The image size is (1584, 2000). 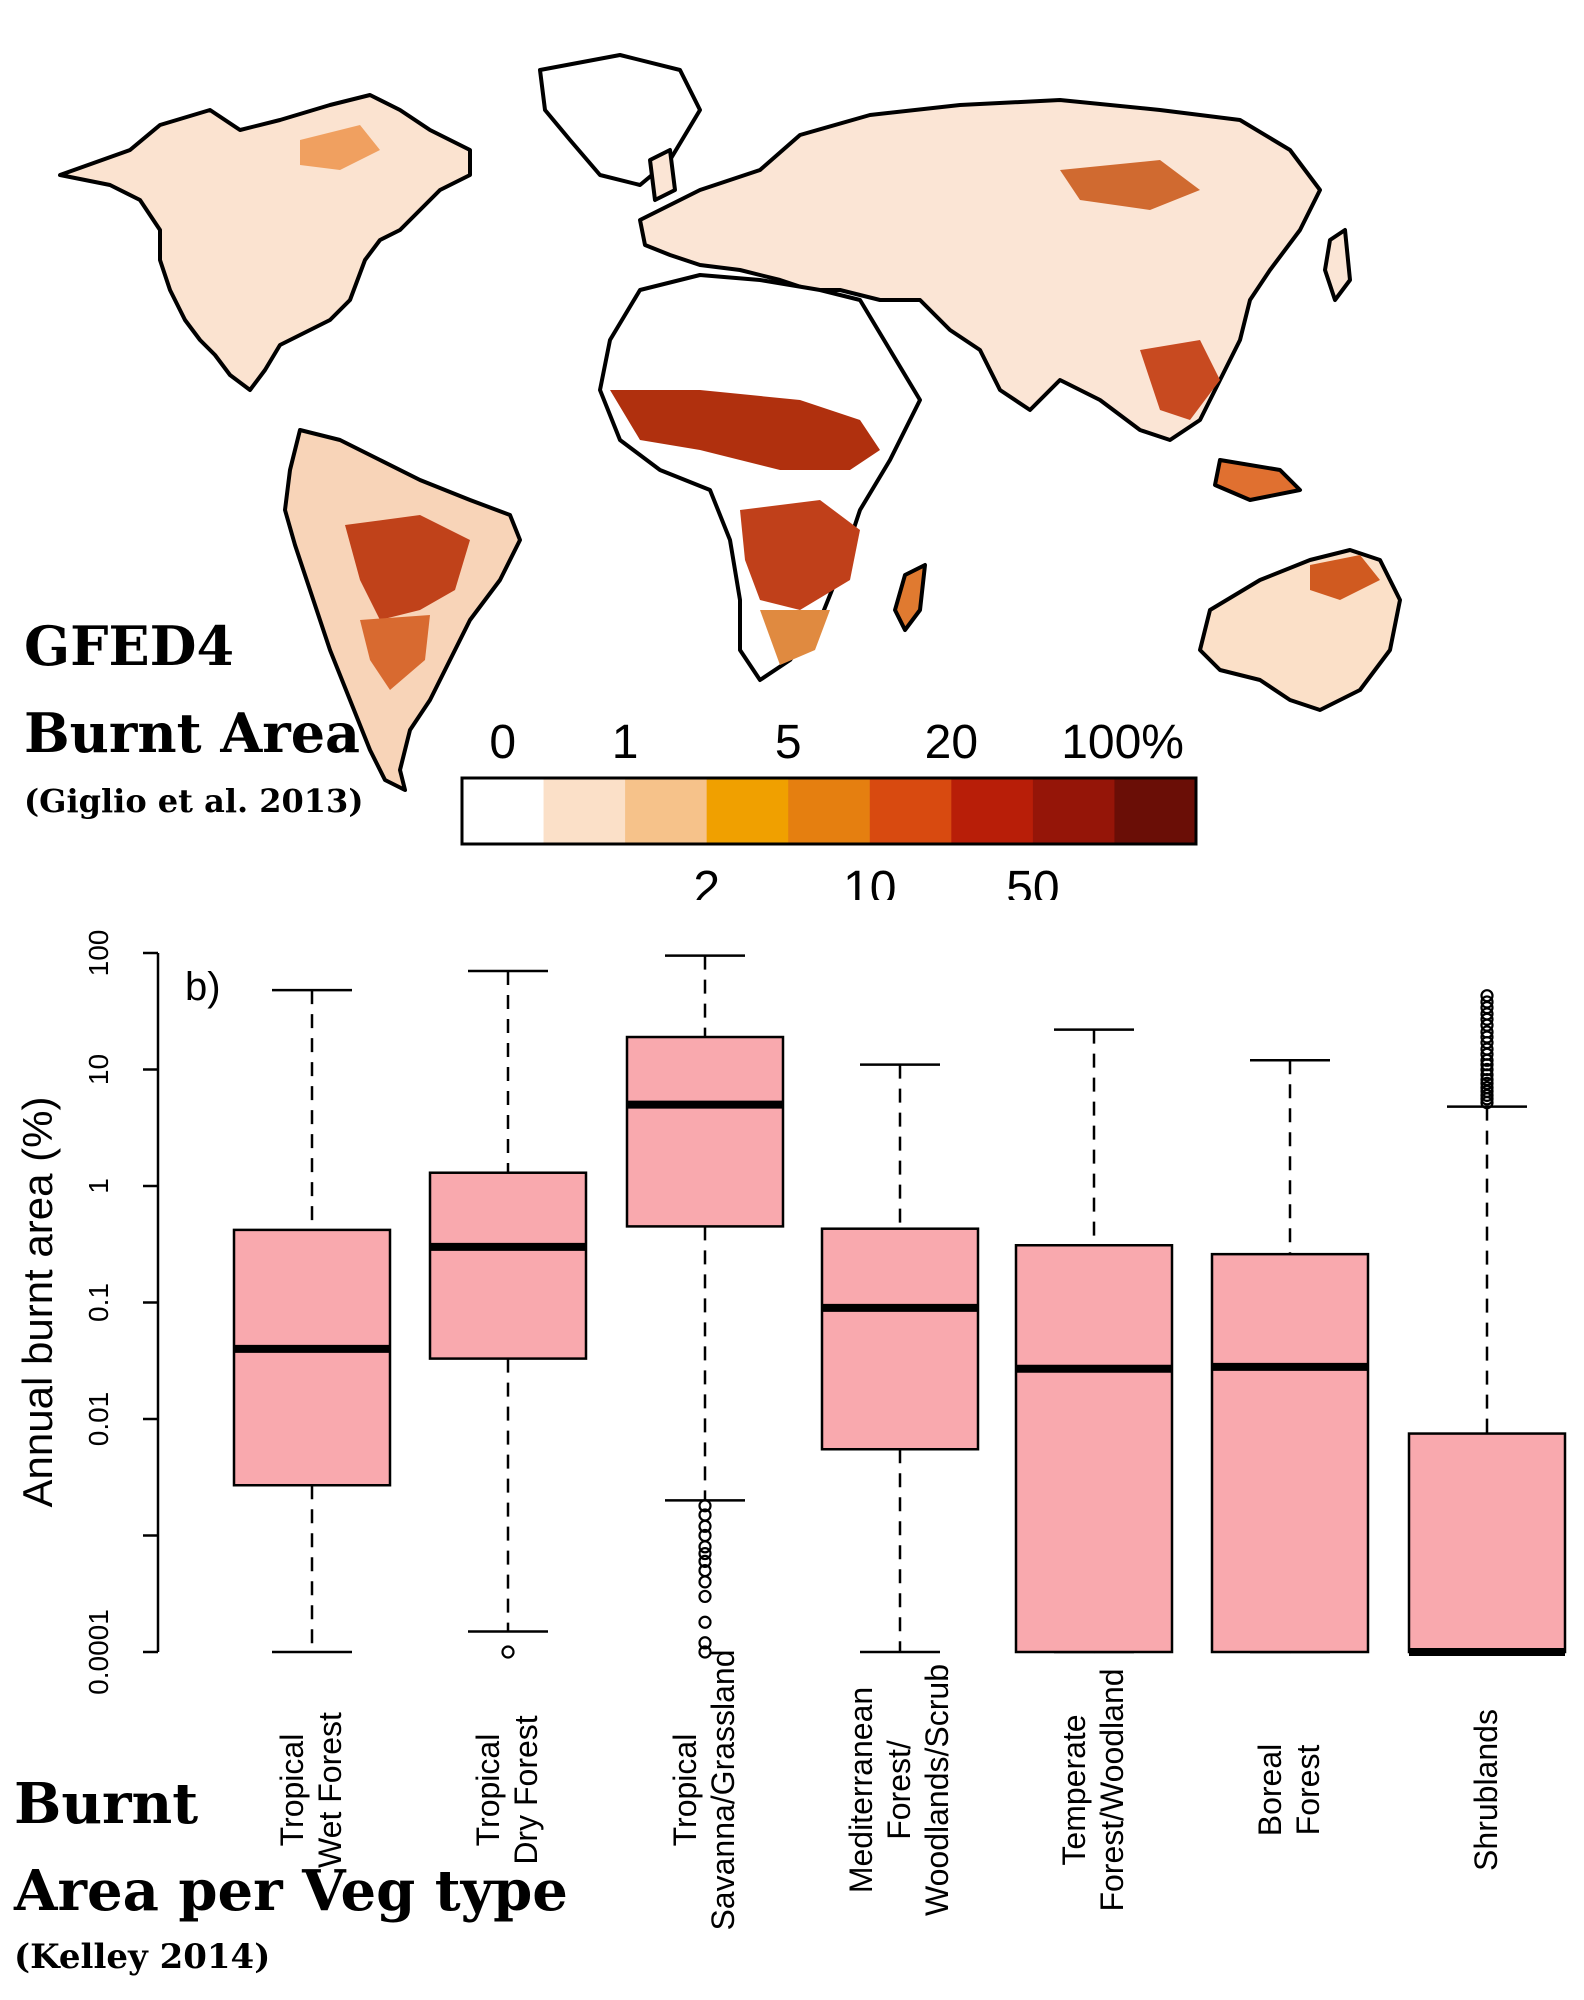 What do you see at coordinates (951, 742) in the screenshot?
I see `colorbar-top-label: 20` at bounding box center [951, 742].